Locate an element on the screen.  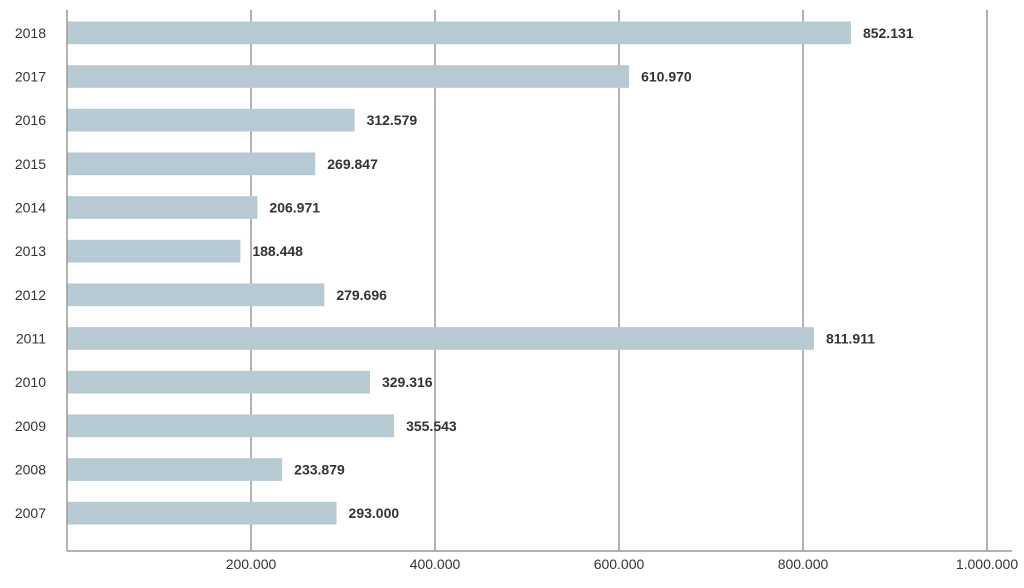
x-tick-label: 200.000 is located at coordinates (251, 564).